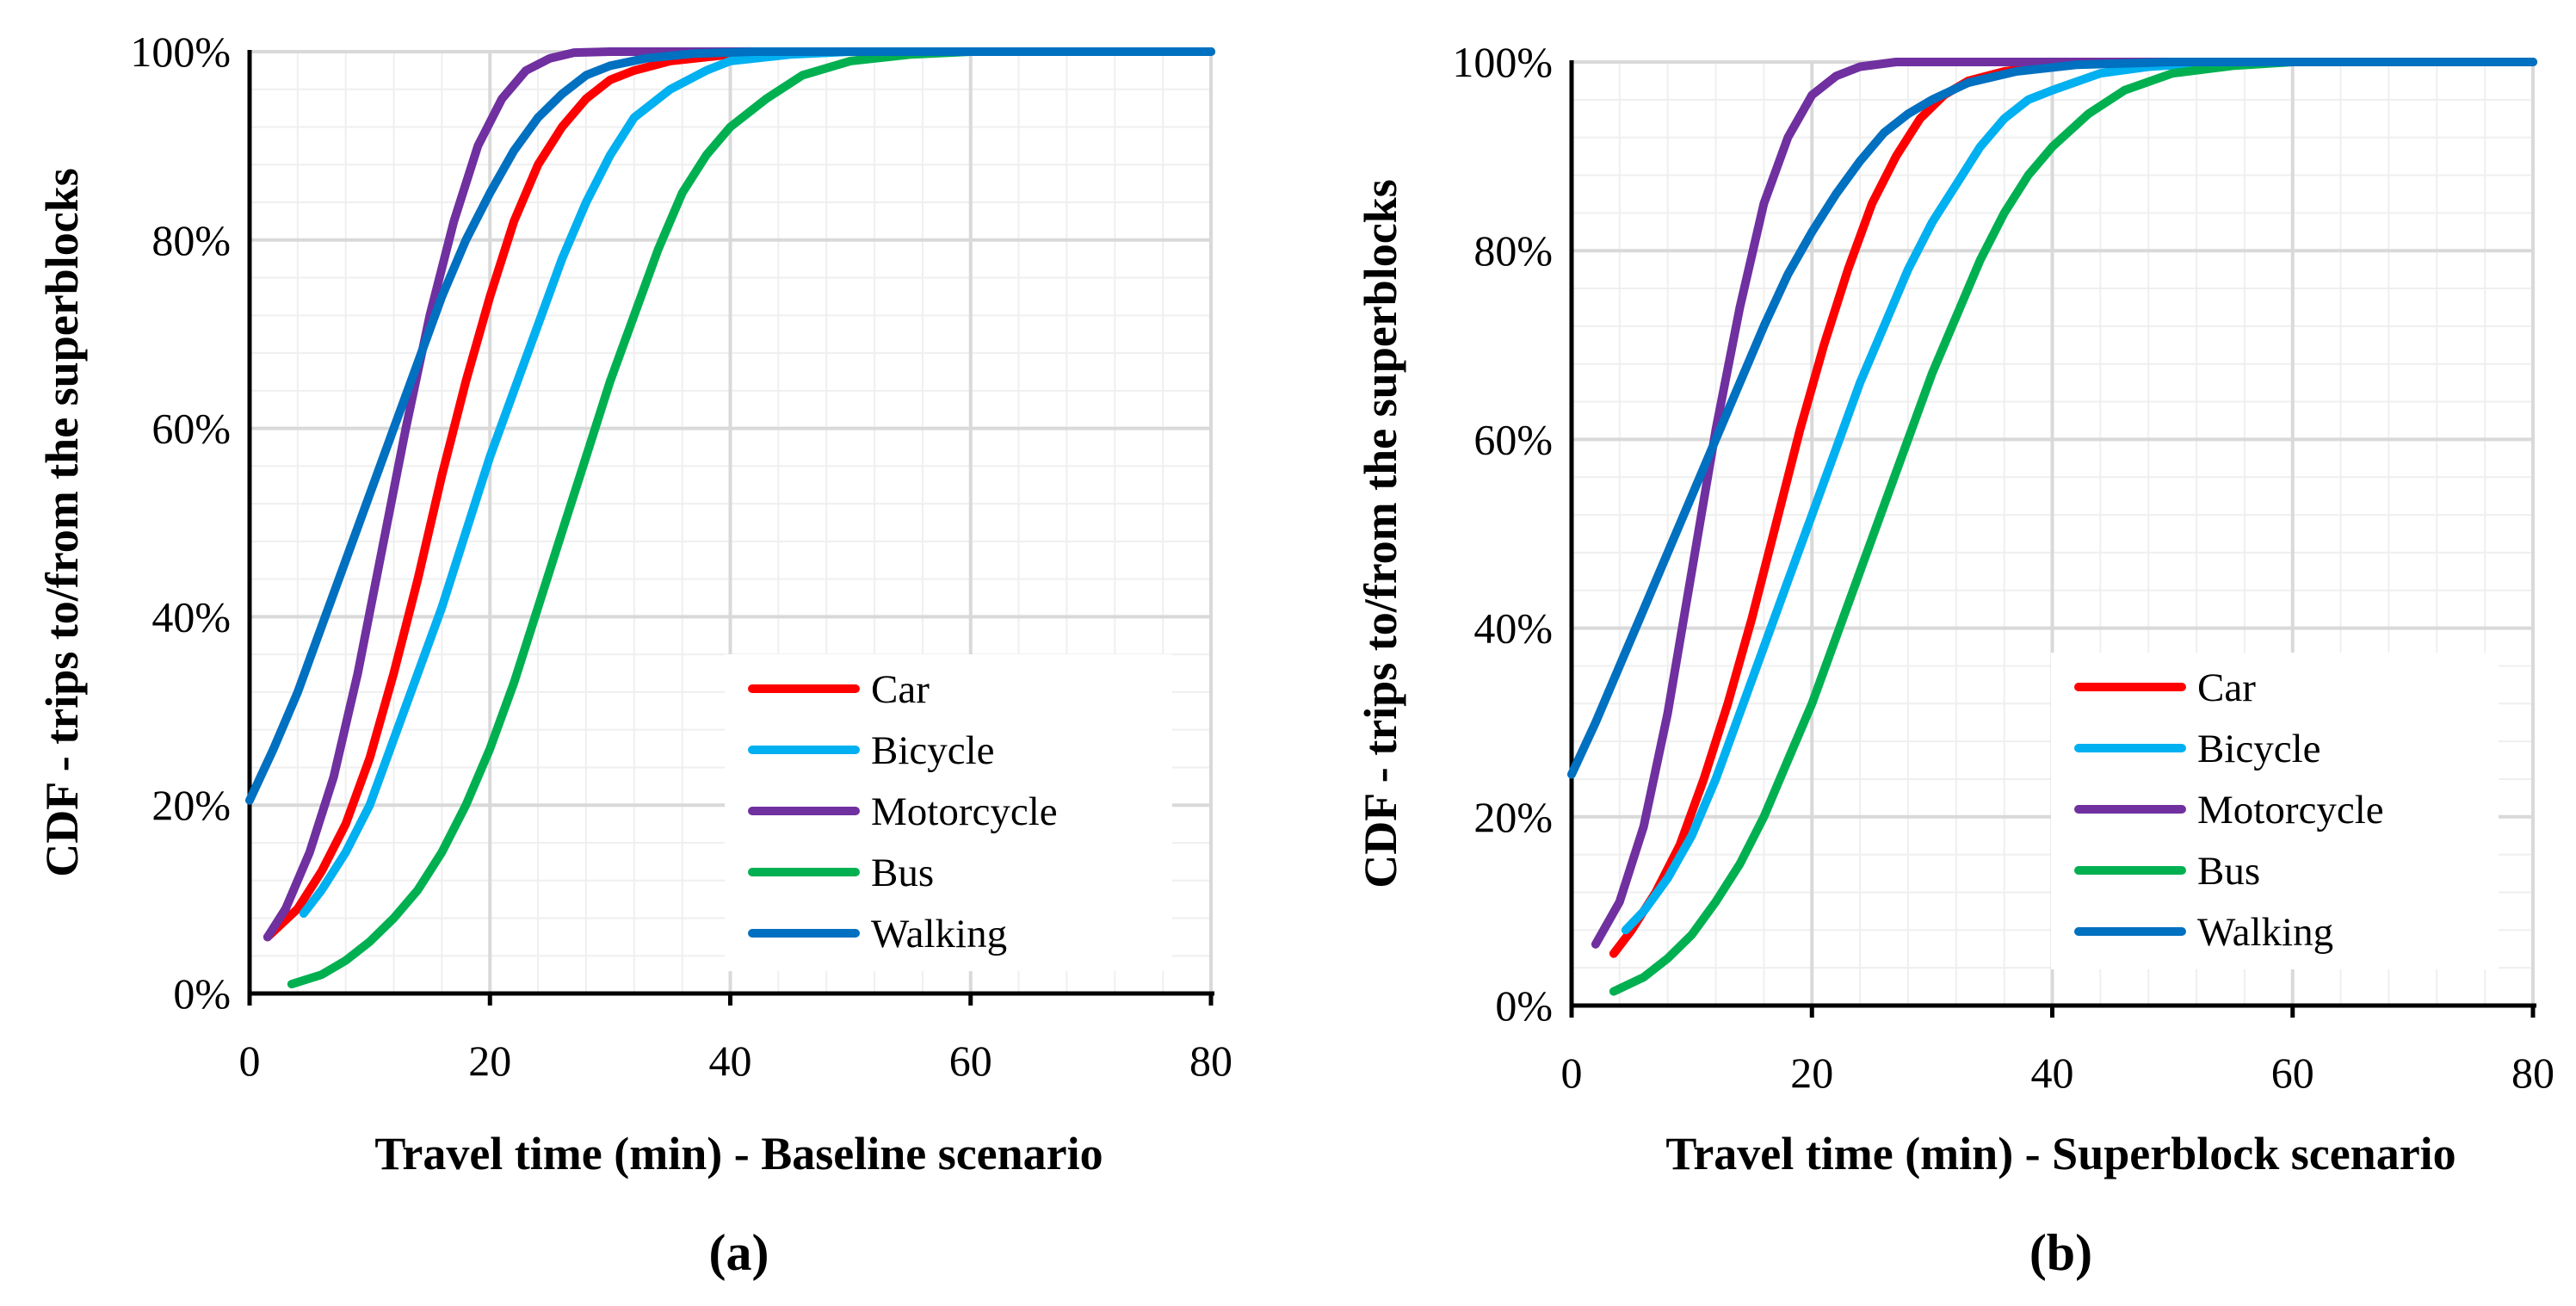  Describe the element at coordinates (2060, 1154) in the screenshot. I see `x-axis-title: Travel time (min) - Superblock scenario` at that location.